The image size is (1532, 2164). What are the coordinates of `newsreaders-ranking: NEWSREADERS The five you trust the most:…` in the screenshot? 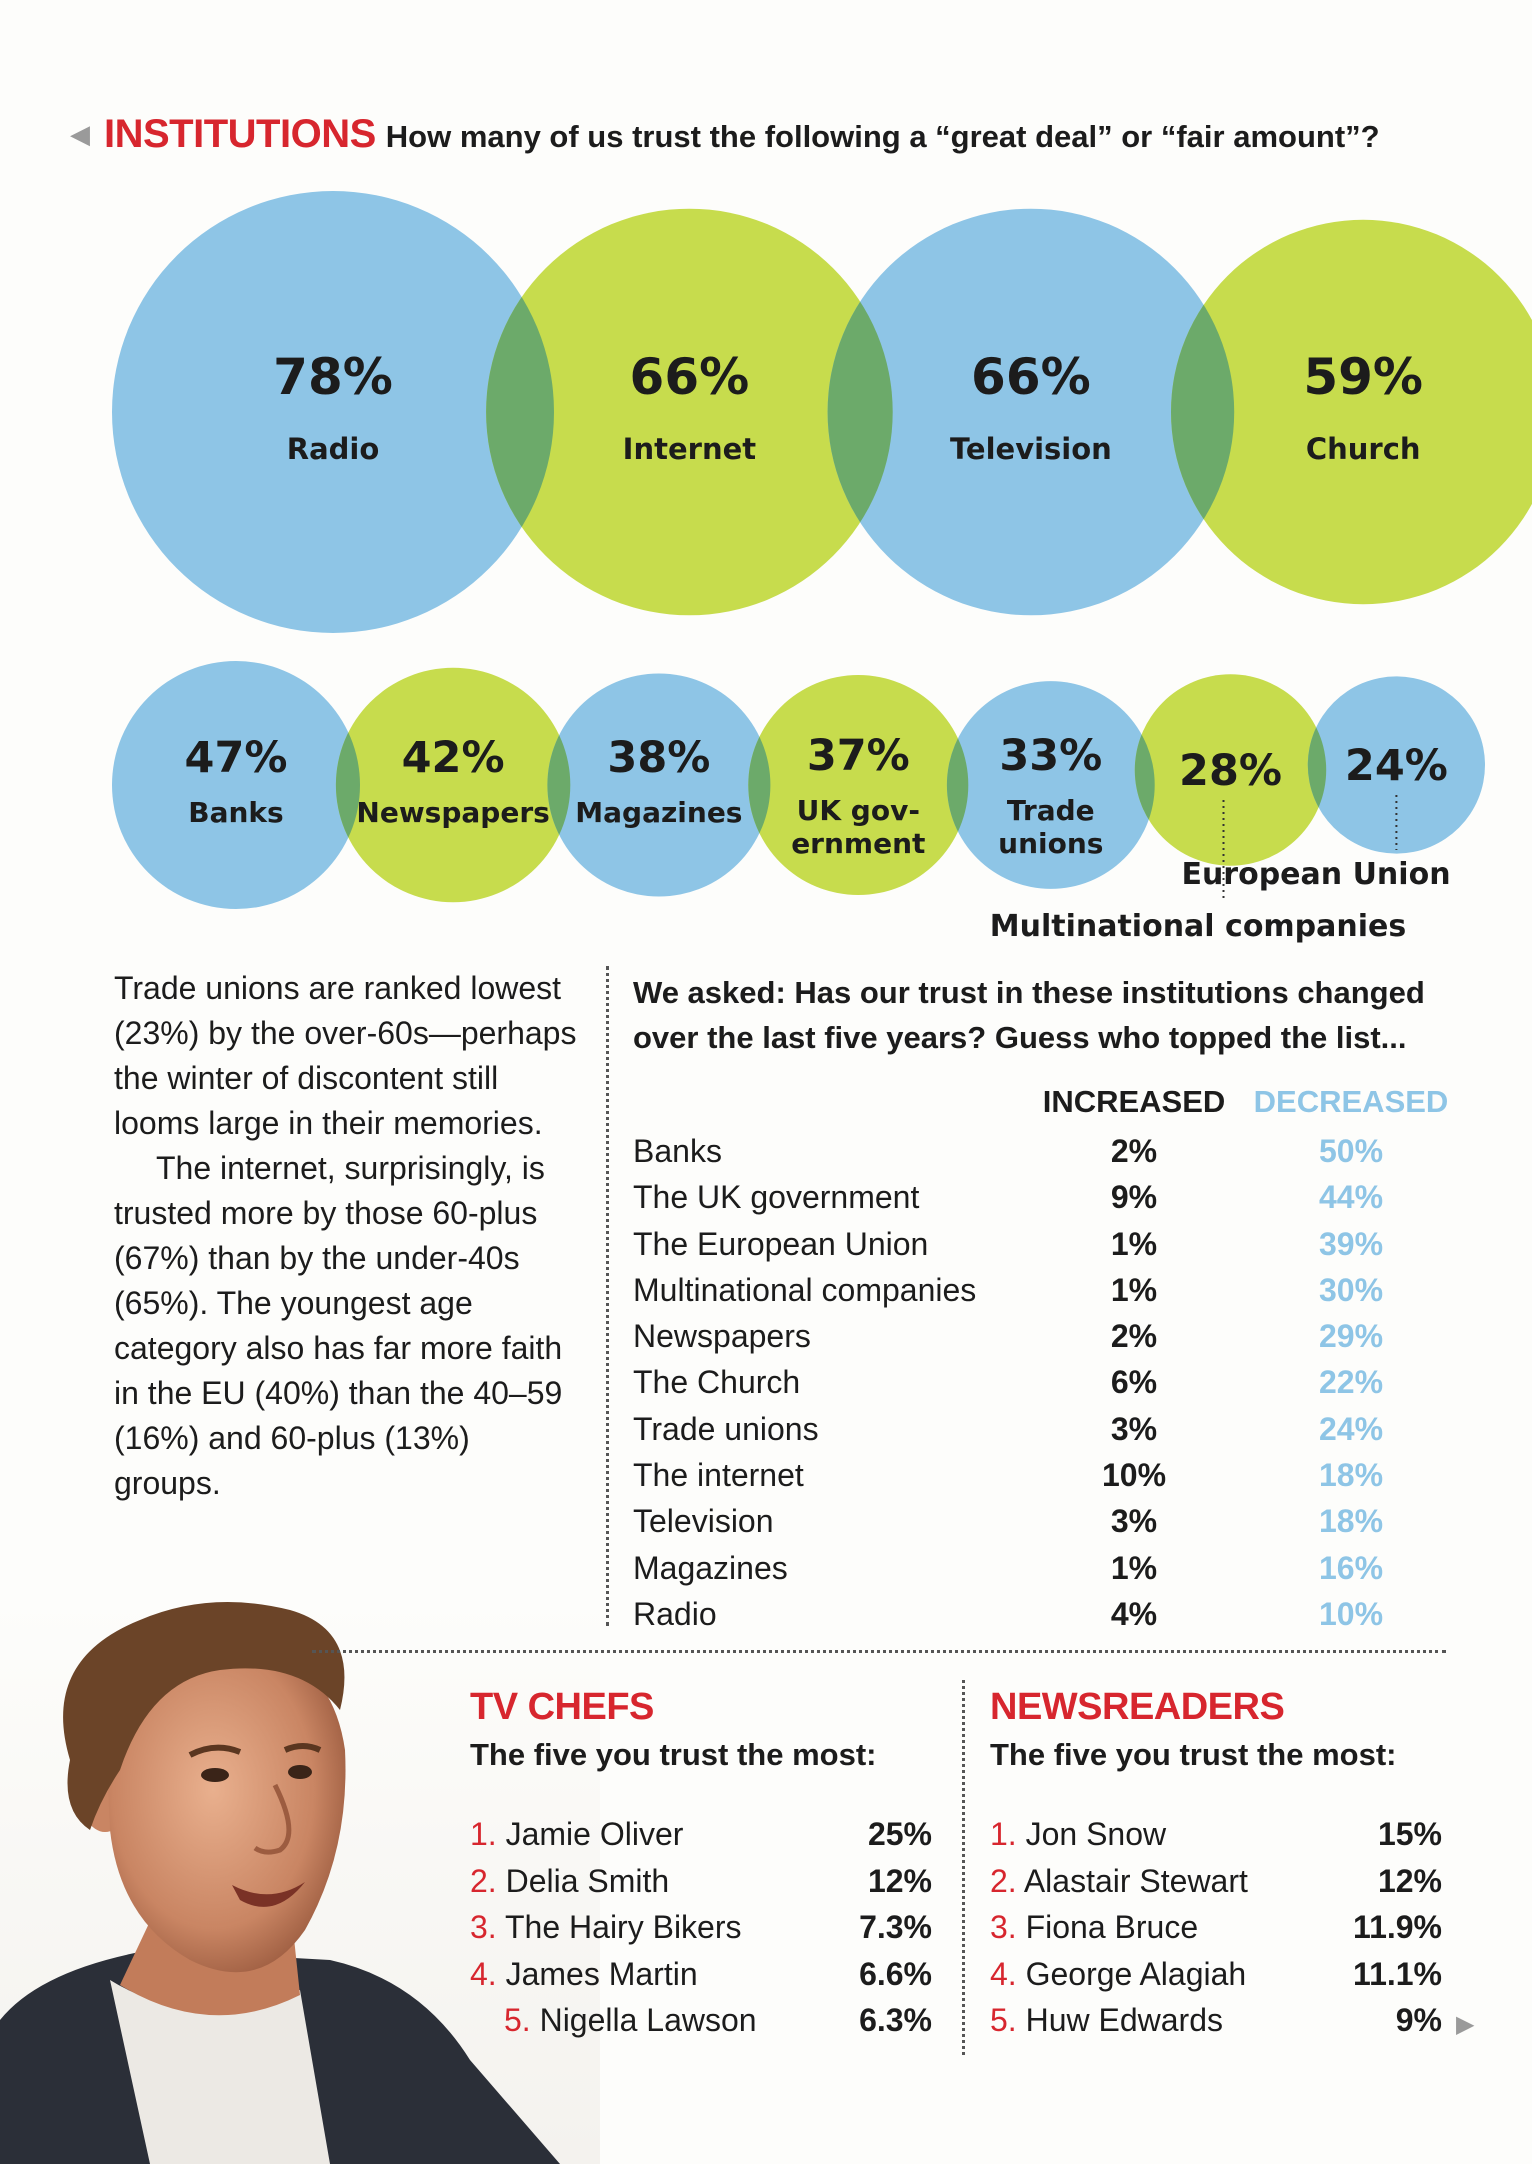 It's located at (1216, 1865).